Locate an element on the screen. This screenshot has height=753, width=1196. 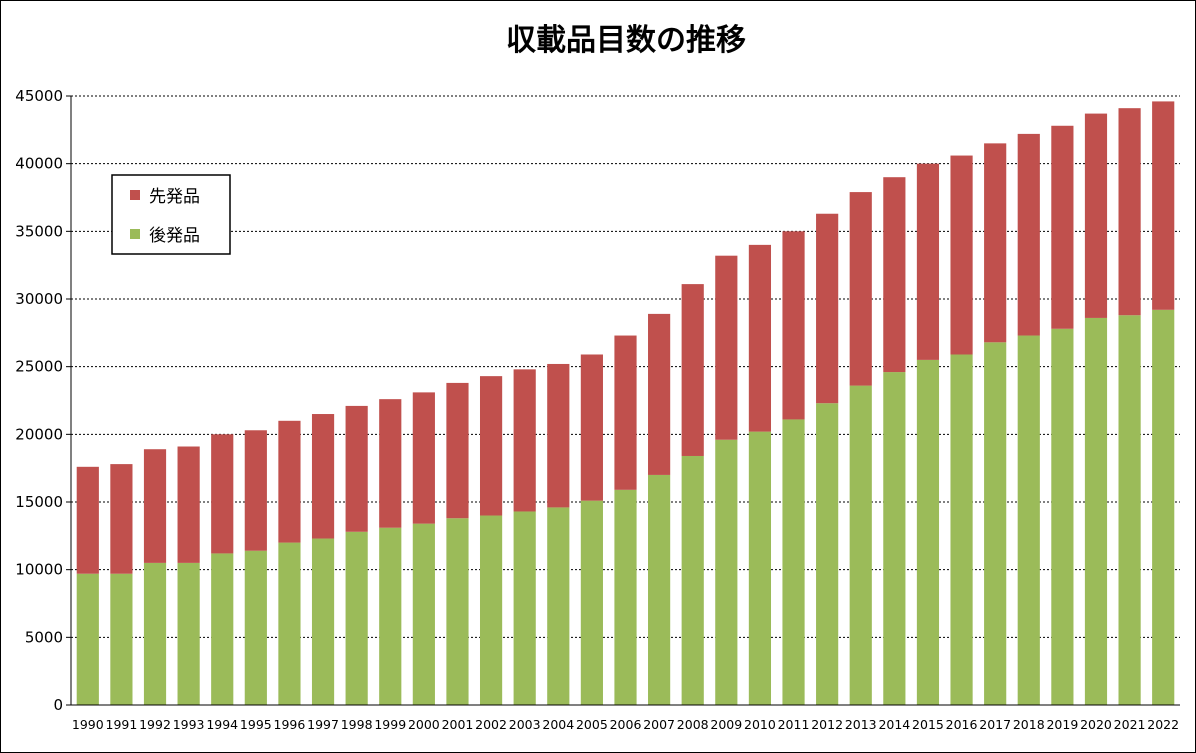
bar-senpatsu-2015 is located at coordinates (928, 261).